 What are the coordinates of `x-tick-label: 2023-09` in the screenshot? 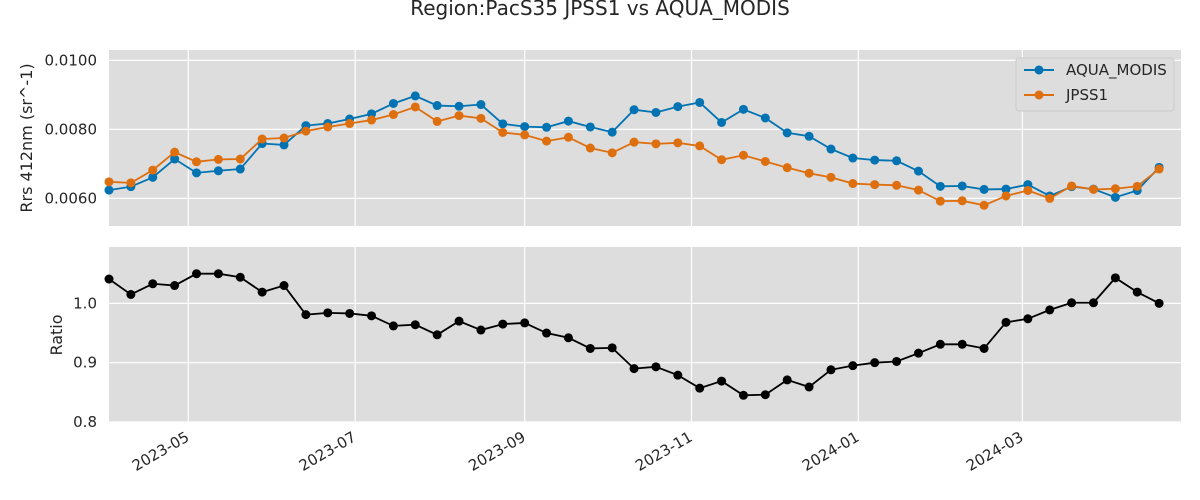 It's located at (496, 451).